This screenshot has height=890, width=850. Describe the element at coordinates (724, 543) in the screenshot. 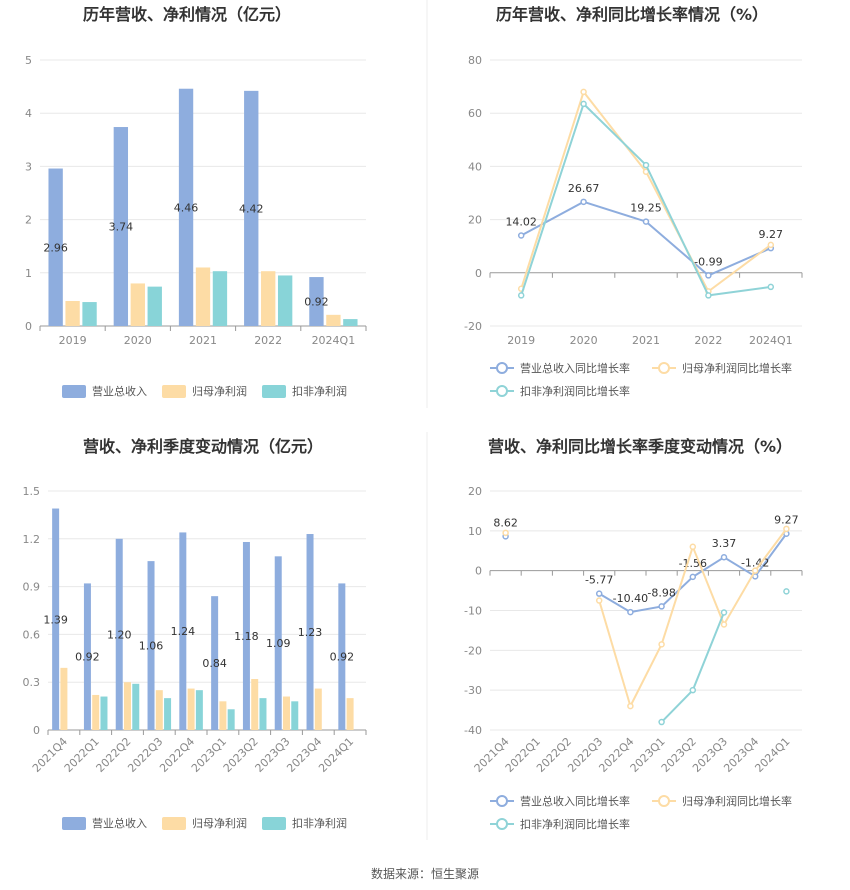

I see `data-label: 3.37` at that location.